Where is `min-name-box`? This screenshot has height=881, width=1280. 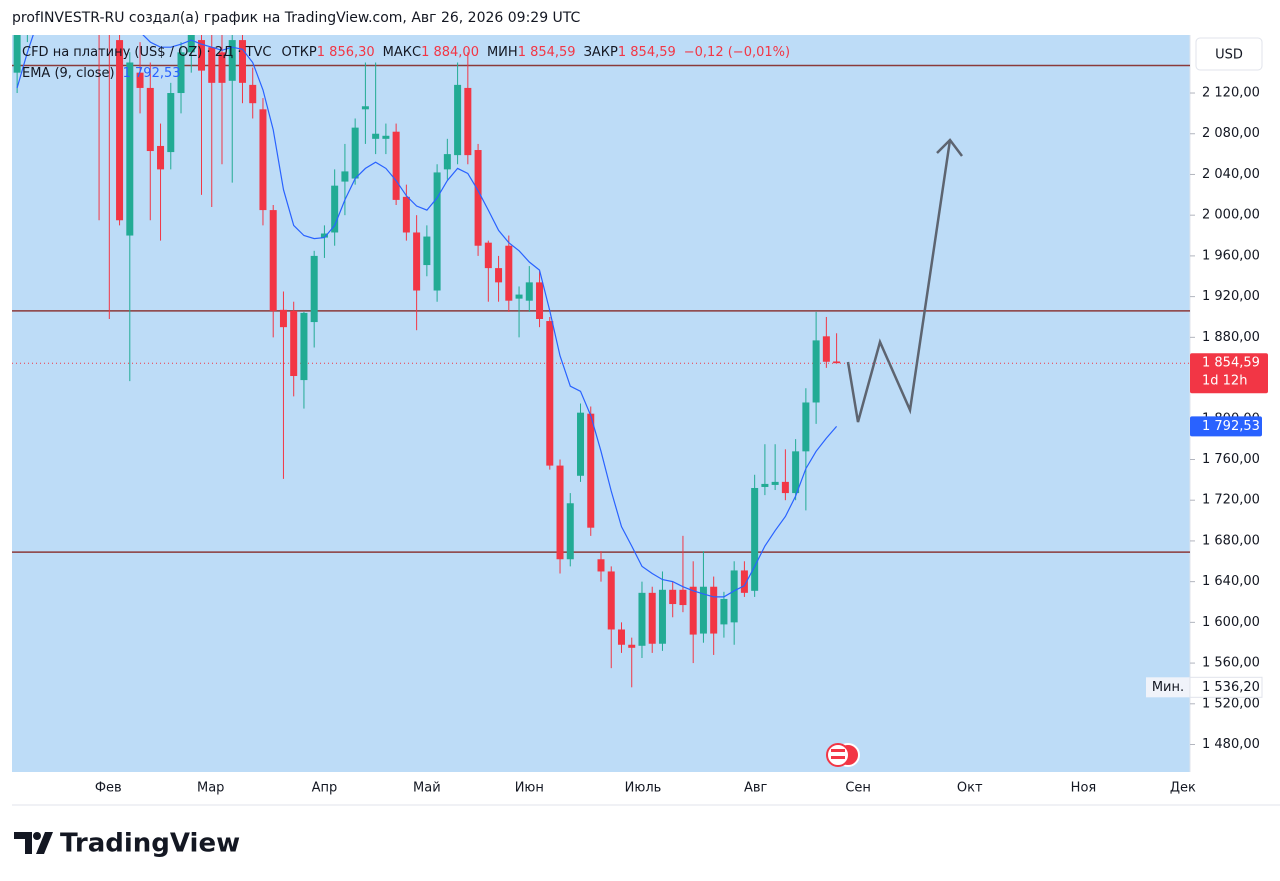 min-name-box is located at coordinates (1168, 687).